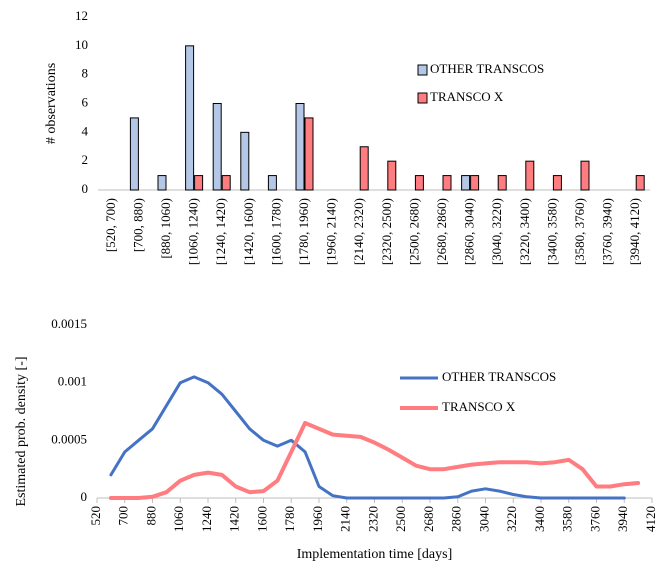  What do you see at coordinates (72, 381) in the screenshot?
I see `y-tick-label: 0.001` at bounding box center [72, 381].